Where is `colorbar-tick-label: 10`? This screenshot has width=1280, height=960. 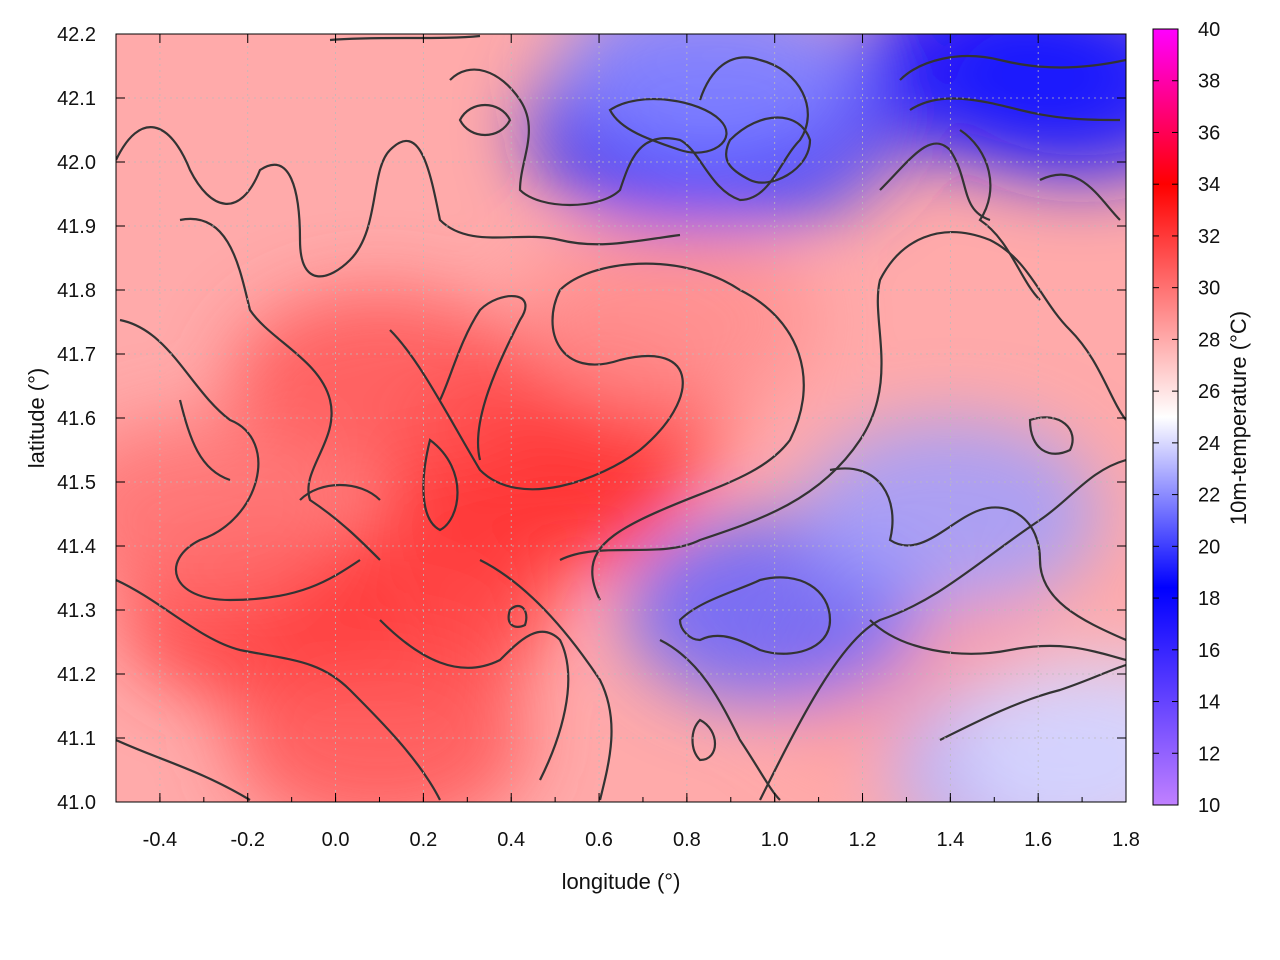 colorbar-tick-label: 10 is located at coordinates (1209, 806).